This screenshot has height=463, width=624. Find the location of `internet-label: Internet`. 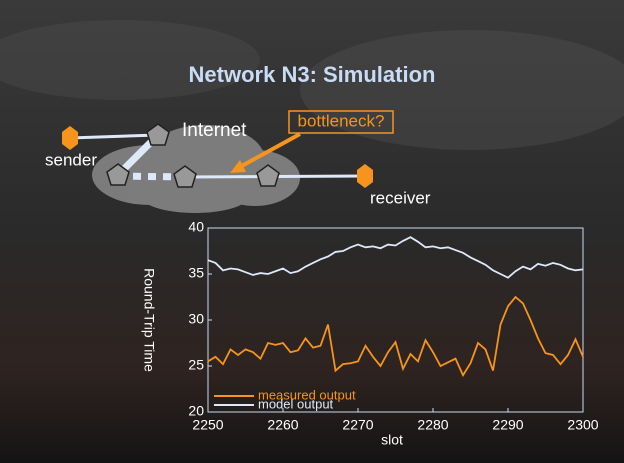

internet-label: Internet is located at coordinates (214, 130).